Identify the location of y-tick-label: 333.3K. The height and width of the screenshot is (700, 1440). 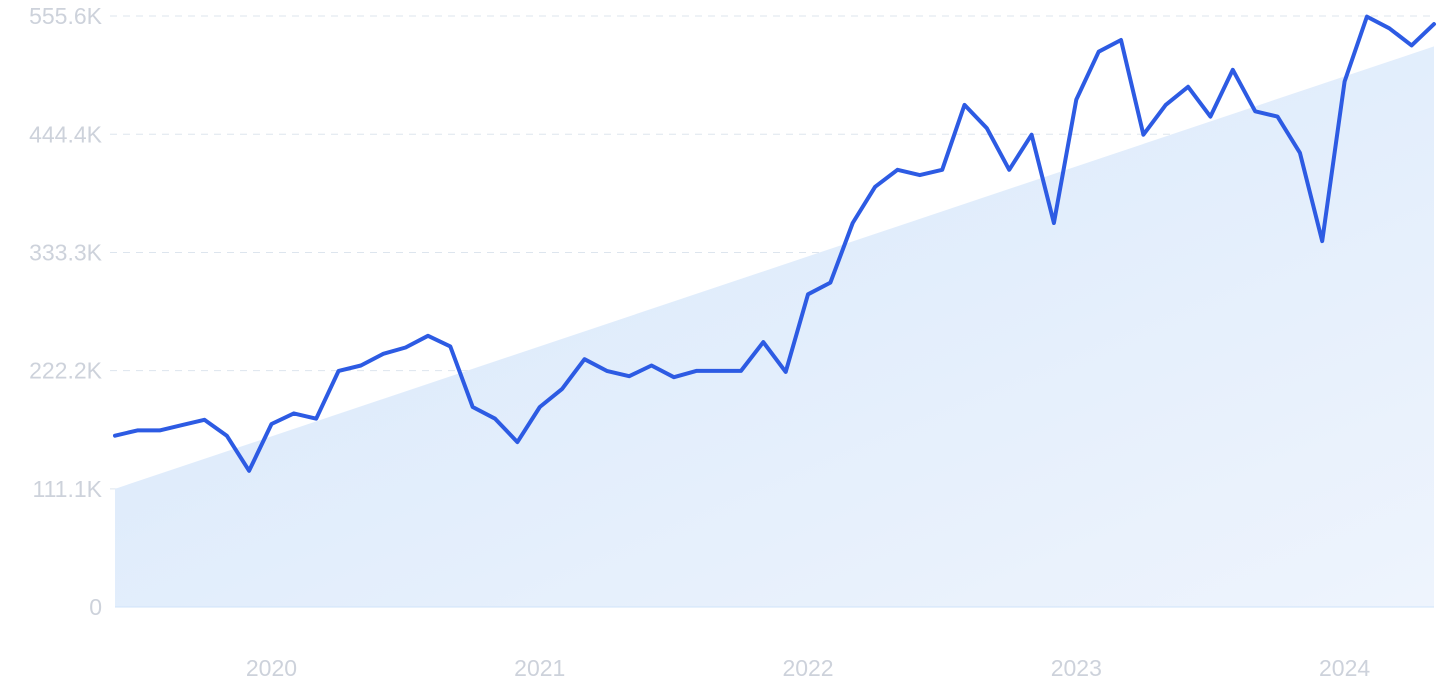
(66, 252).